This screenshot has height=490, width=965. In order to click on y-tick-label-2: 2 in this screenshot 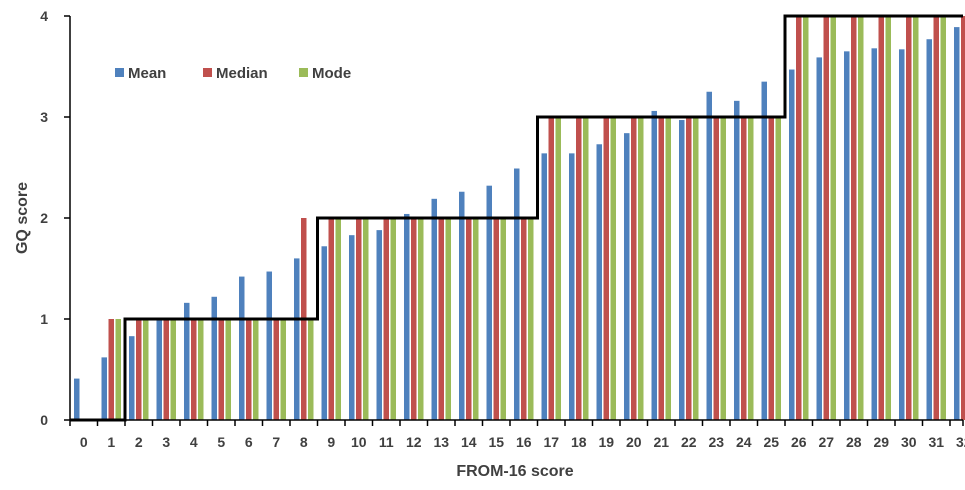, I will do `click(44, 218)`.